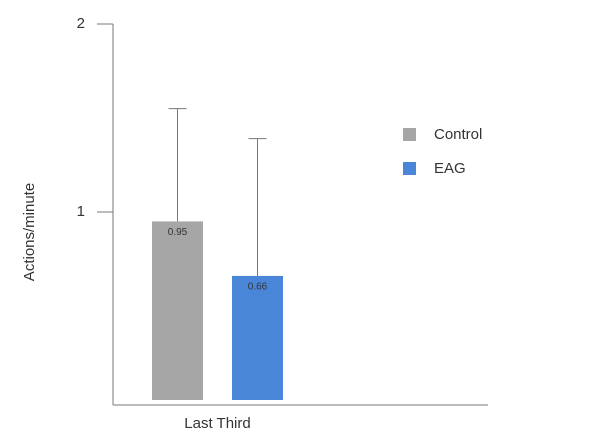 The image size is (590, 446). Describe the element at coordinates (81, 23) in the screenshot. I see `y-tick-label: 2` at that location.